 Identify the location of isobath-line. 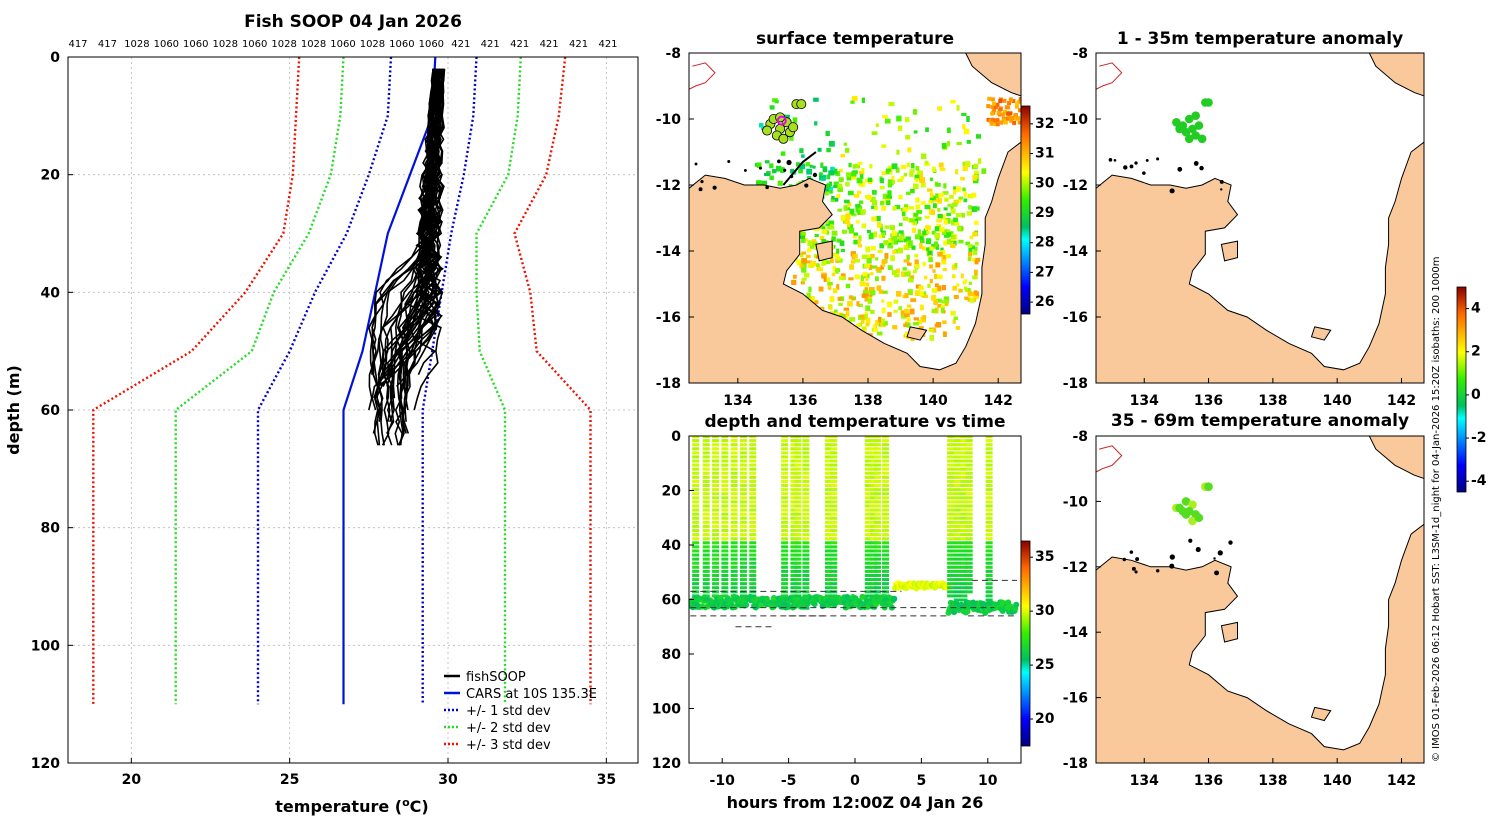
(702, 76).